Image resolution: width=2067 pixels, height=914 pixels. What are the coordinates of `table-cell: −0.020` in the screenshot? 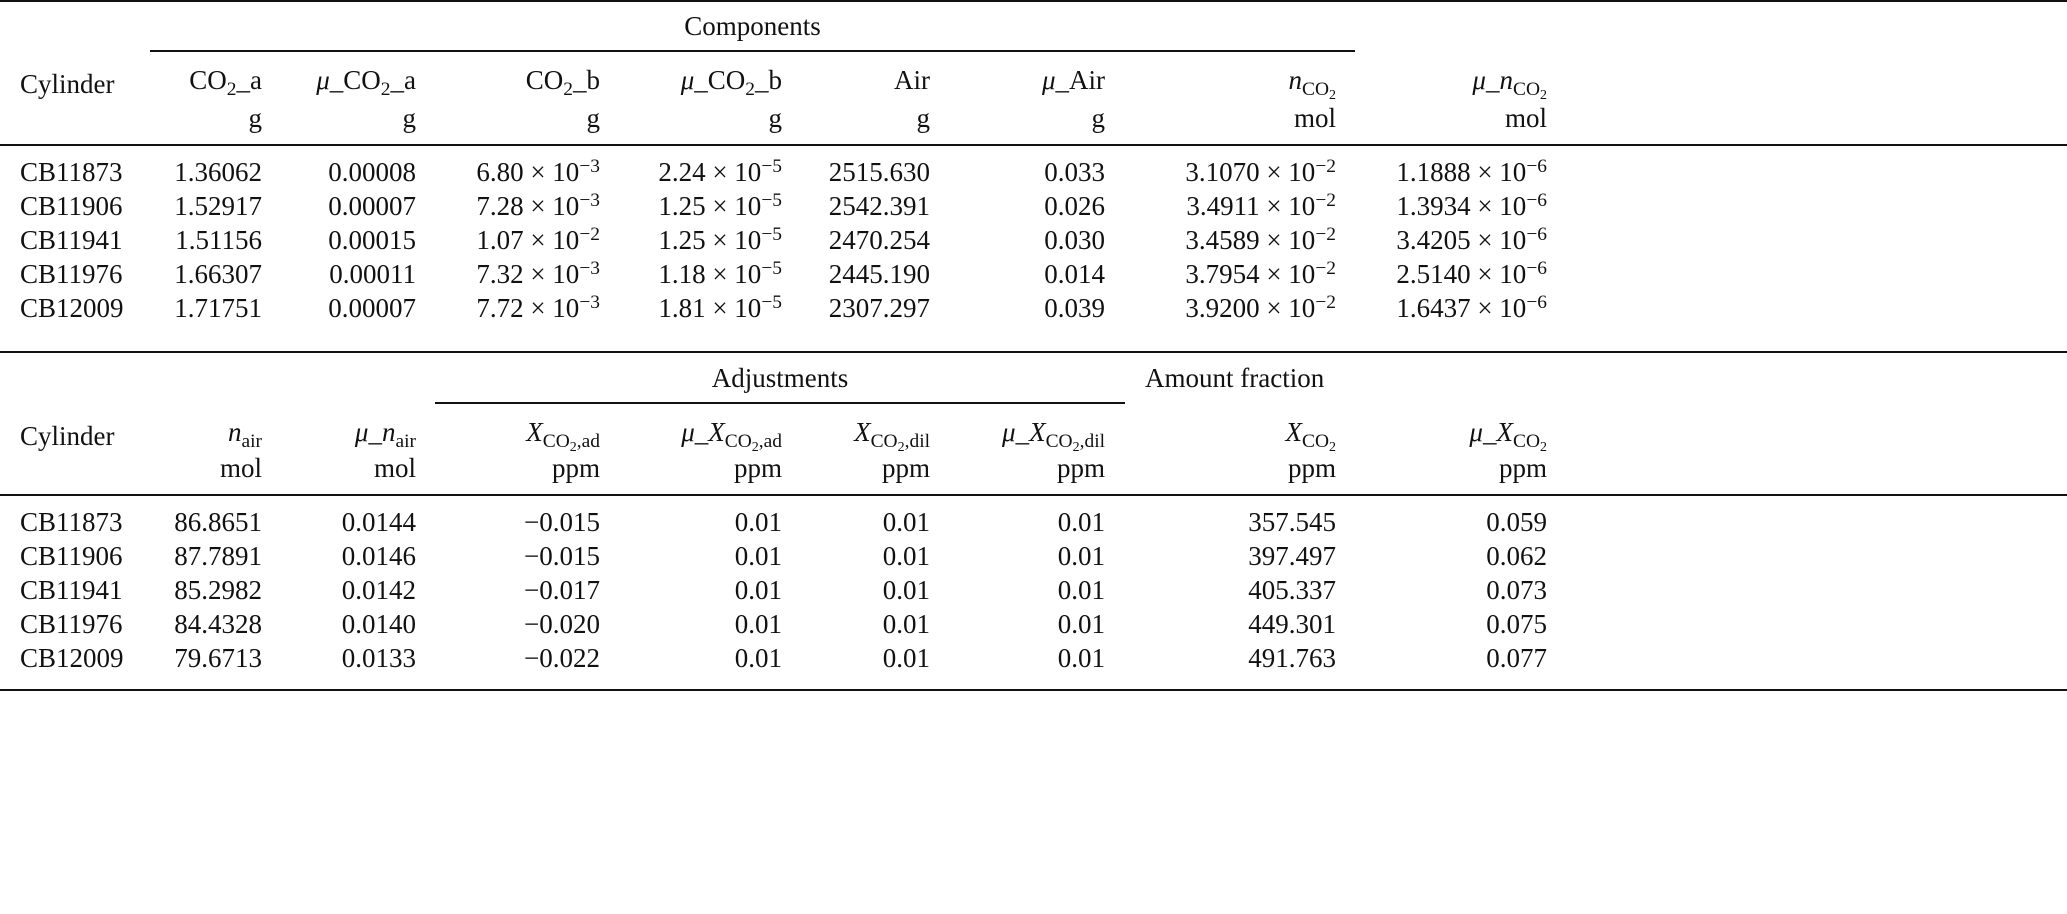 It's located at (562, 624).